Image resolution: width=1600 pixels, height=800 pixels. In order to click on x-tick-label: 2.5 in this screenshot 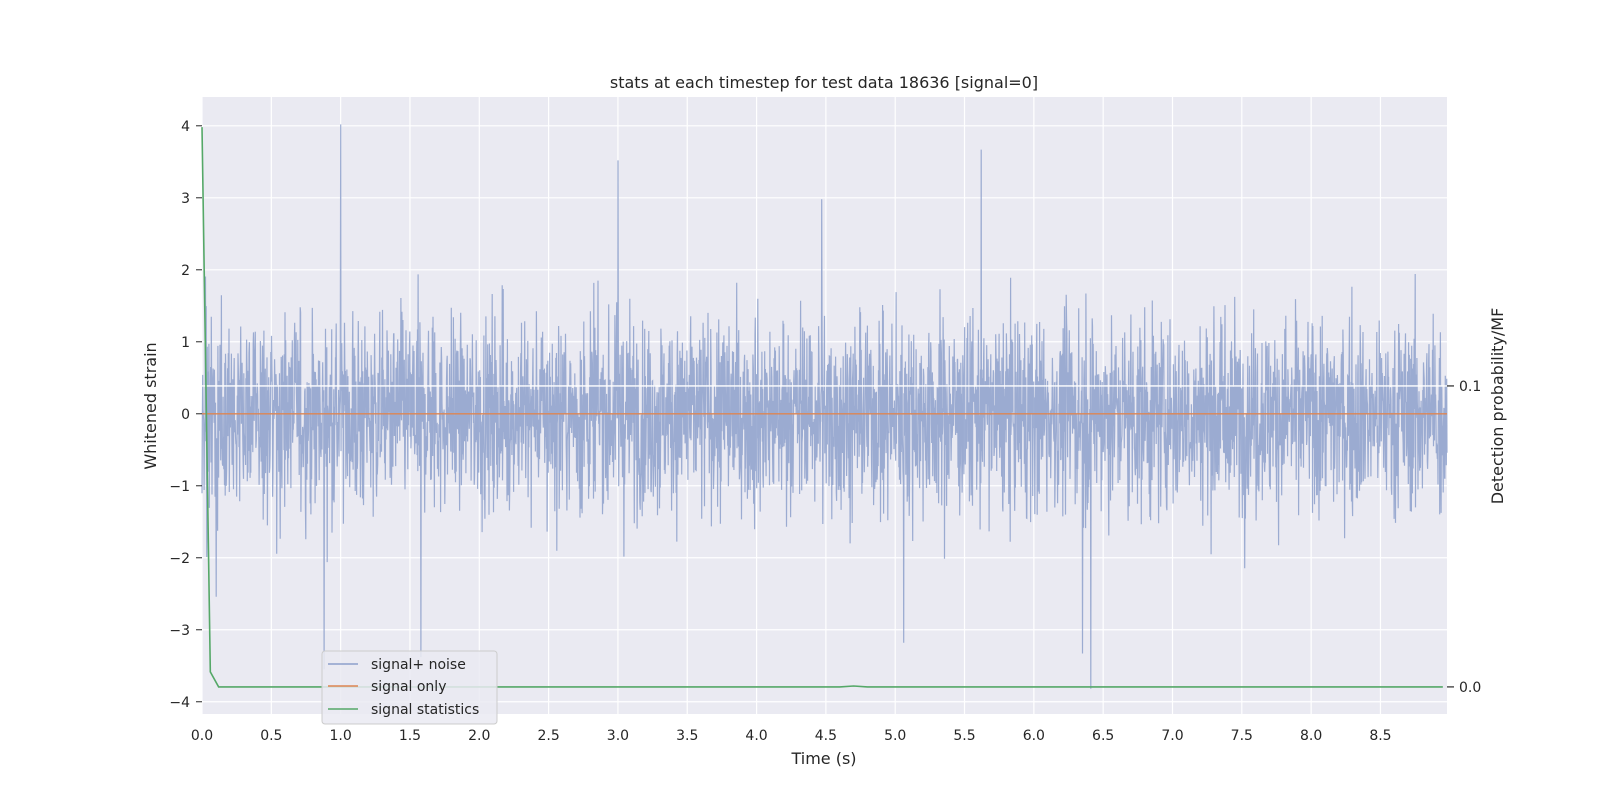, I will do `click(548, 736)`.